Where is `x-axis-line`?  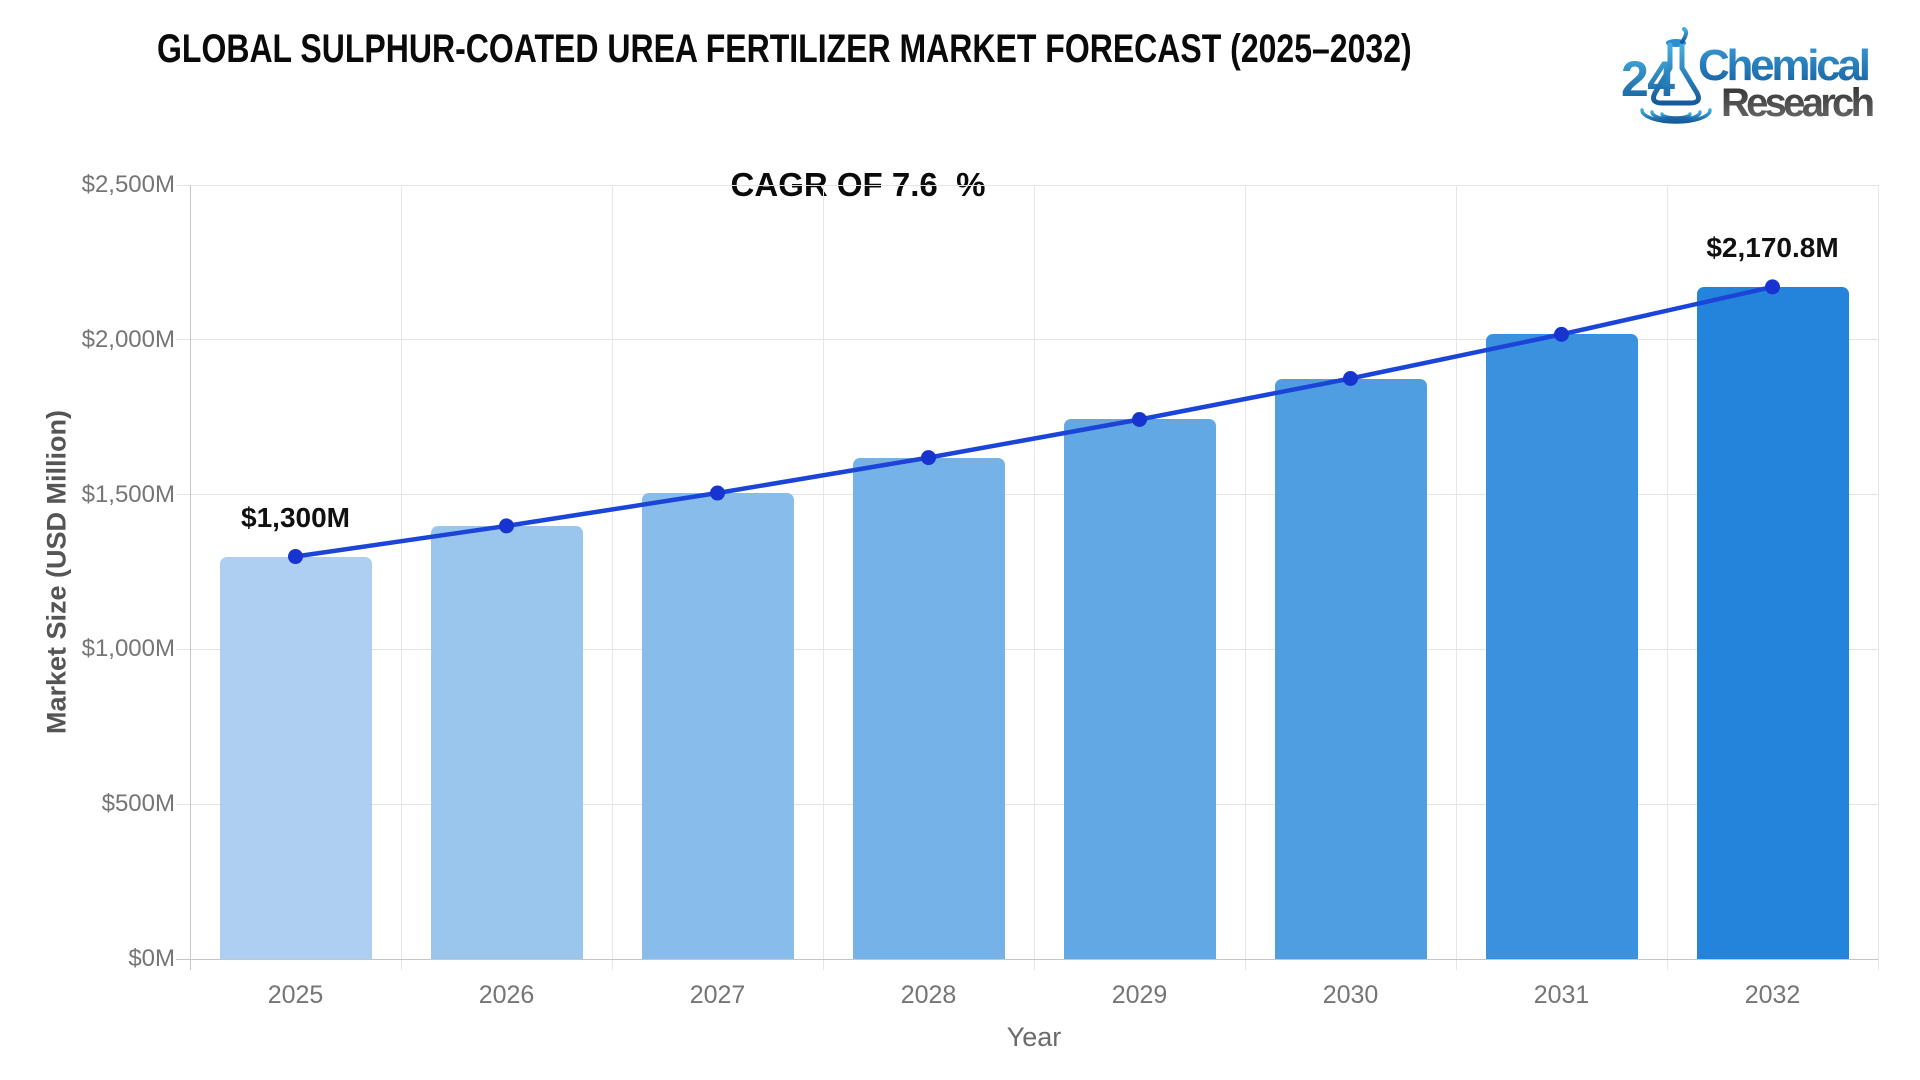 x-axis-line is located at coordinates (1027, 959).